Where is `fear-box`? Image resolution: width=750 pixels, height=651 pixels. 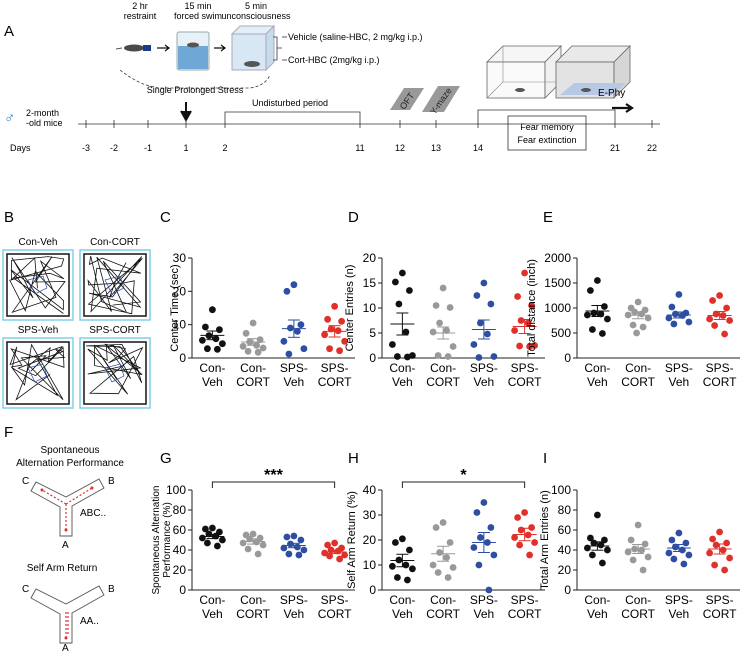
fear-box is located at coordinates (547, 133).